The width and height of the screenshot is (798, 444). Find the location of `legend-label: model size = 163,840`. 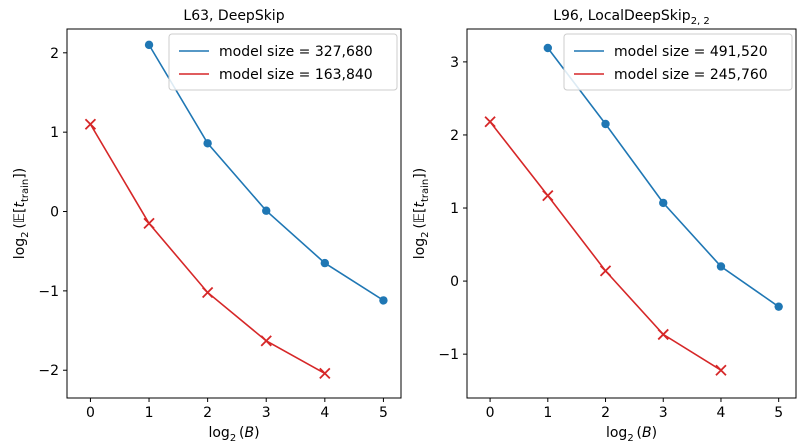

legend-label: model size = 163,840 is located at coordinates (296, 75).